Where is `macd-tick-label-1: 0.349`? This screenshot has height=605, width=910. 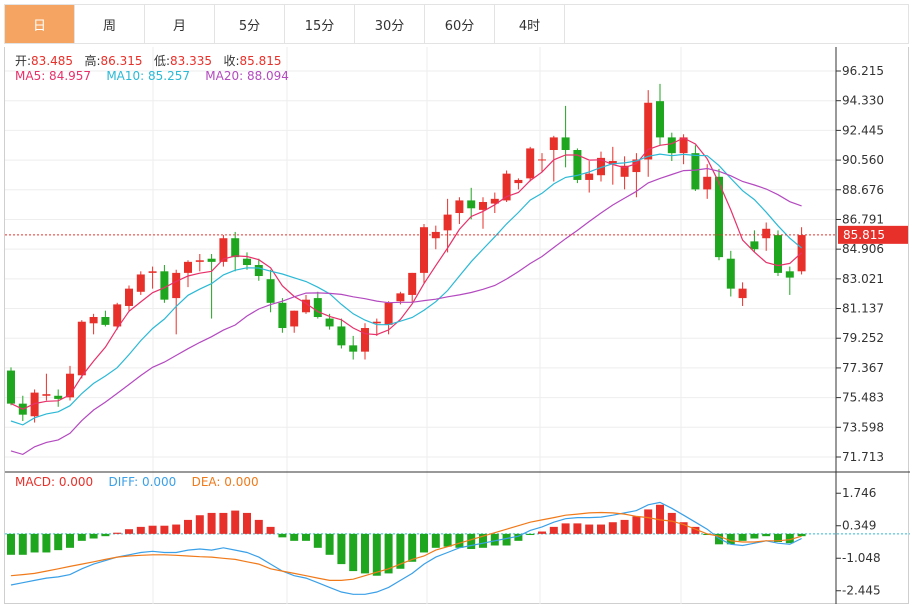
macd-tick-label-1: 0.349 is located at coordinates (859, 526).